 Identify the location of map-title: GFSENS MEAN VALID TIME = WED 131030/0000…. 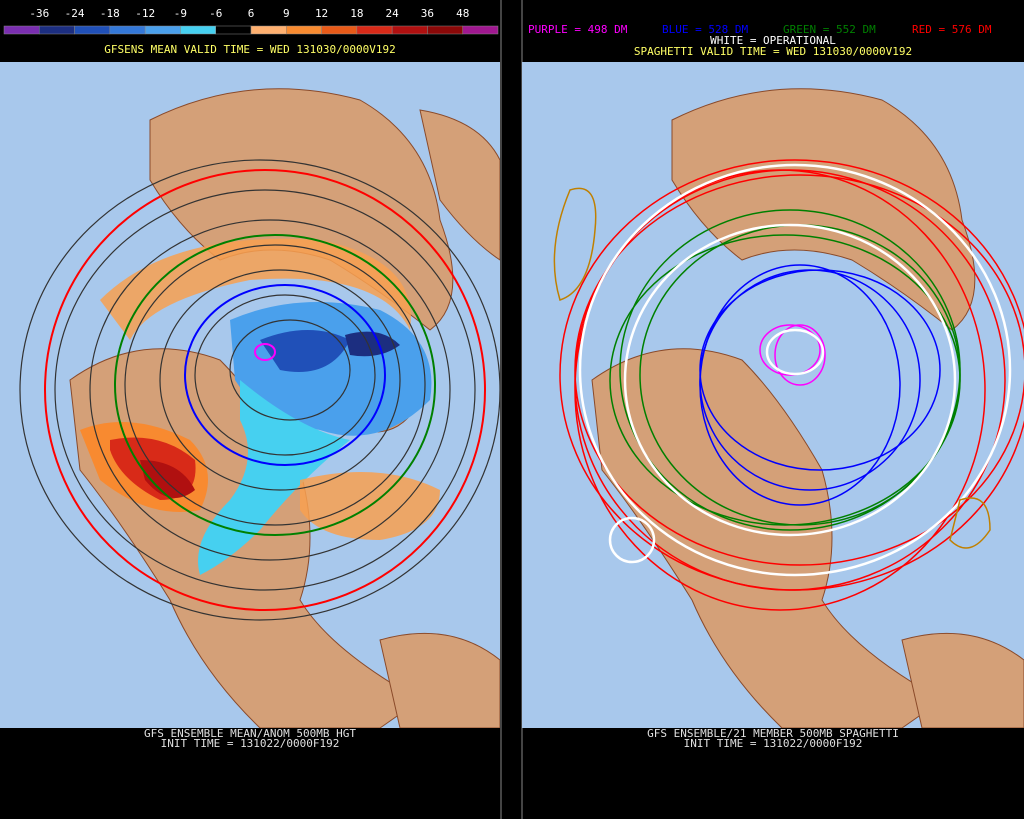
(249, 49).